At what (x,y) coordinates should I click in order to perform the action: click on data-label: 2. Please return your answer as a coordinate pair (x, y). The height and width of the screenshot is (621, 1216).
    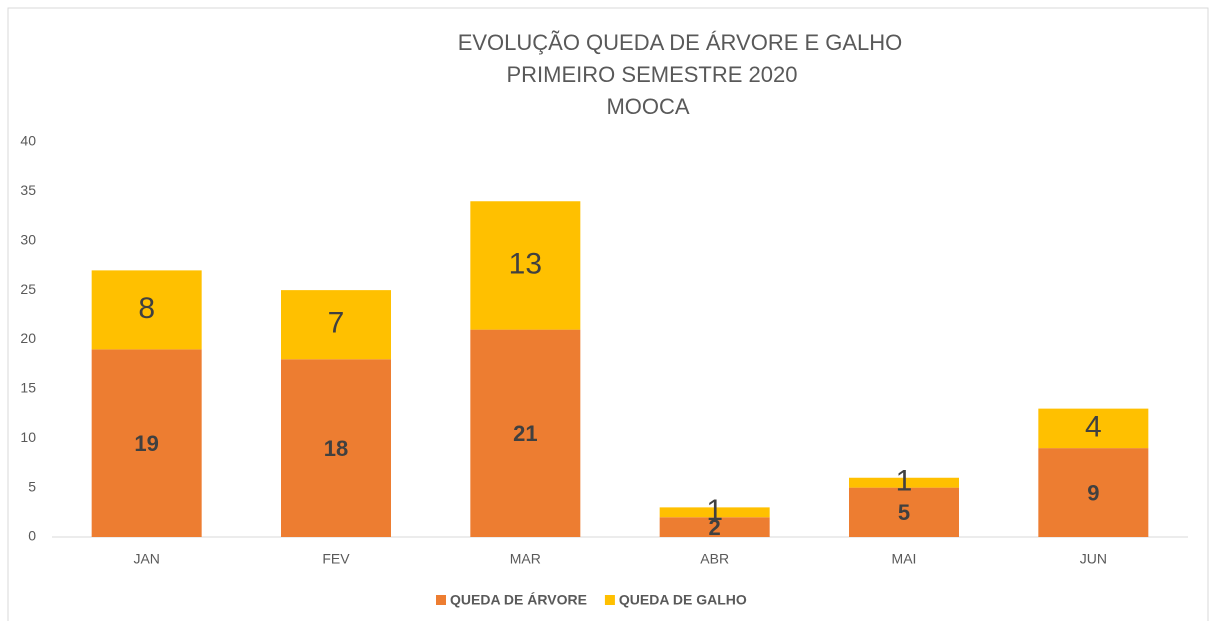
    Looking at the image, I should click on (715, 527).